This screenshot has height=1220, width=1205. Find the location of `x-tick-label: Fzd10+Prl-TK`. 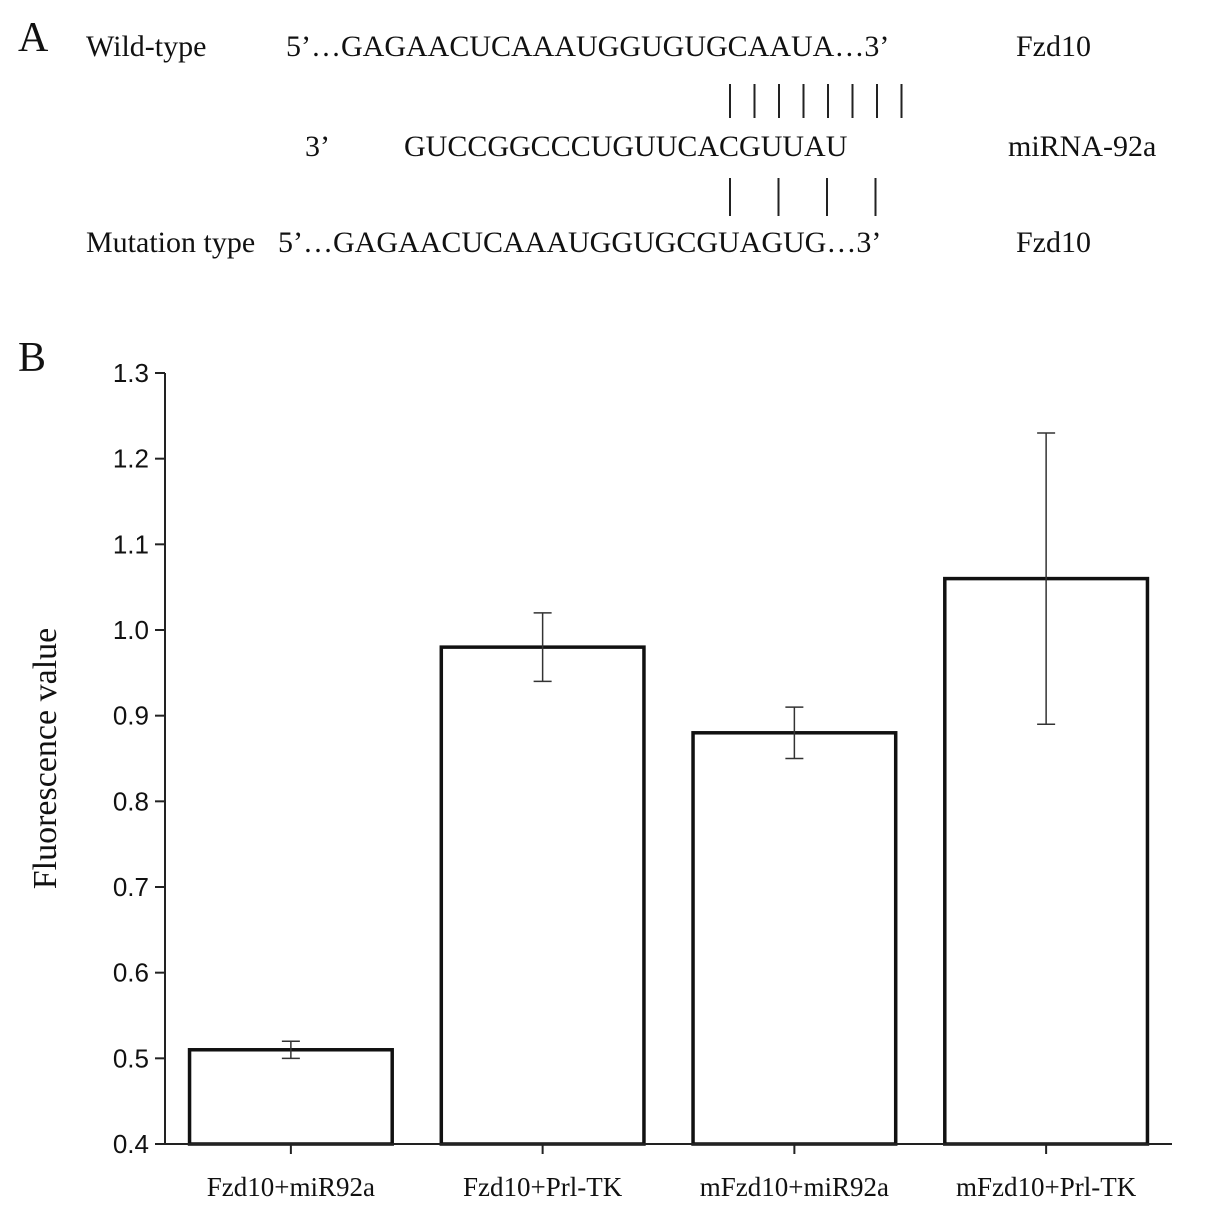

x-tick-label: Fzd10+Prl-TK is located at coordinates (543, 1187).